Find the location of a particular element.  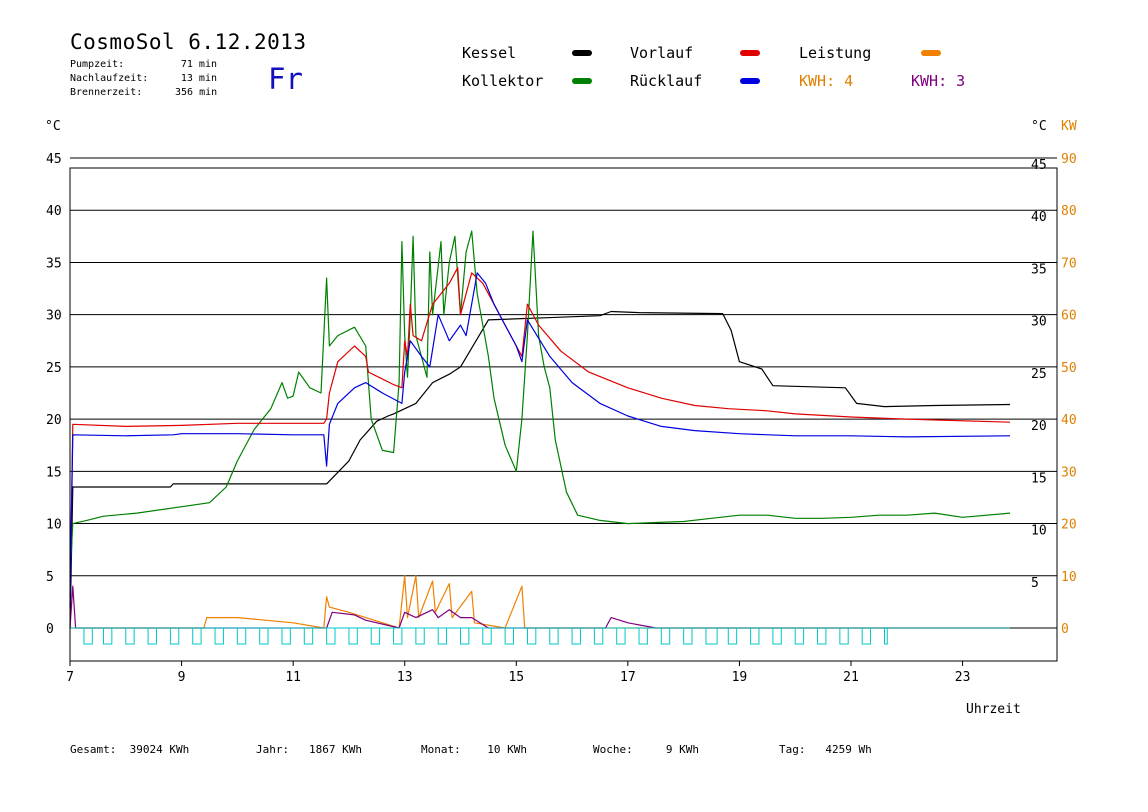

y-tick-left-0: 0 is located at coordinates (50, 629).